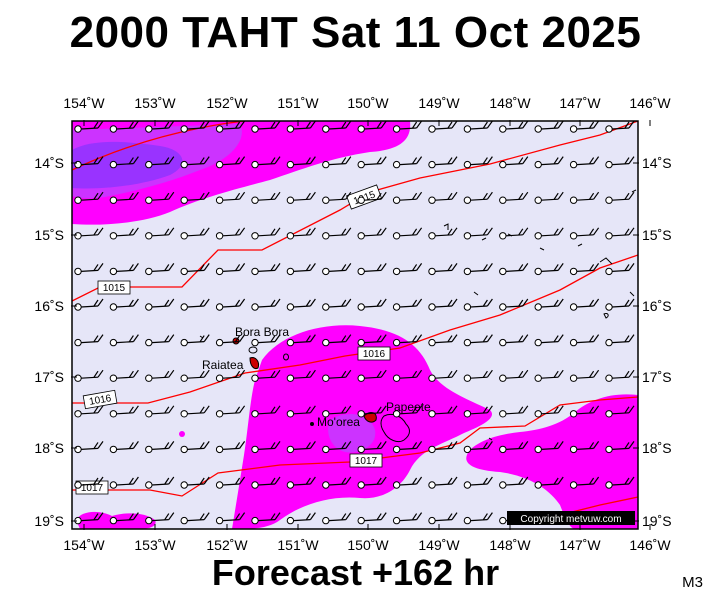 This screenshot has width=711, height=600. What do you see at coordinates (355, 32) in the screenshot?
I see `map-title: 2000 TAHT Sat 11 Oct 2025` at bounding box center [355, 32].